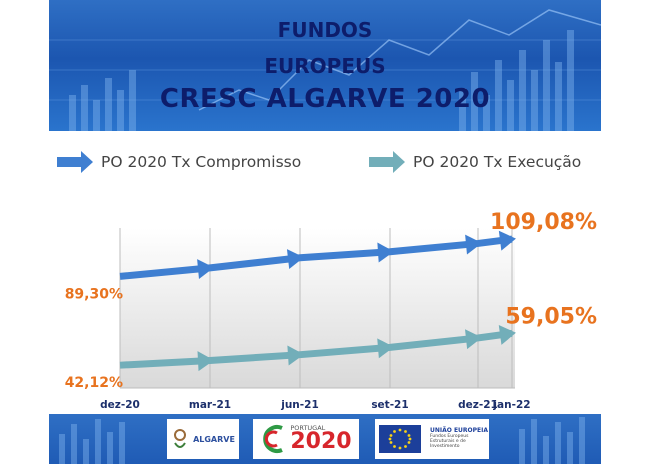 This screenshot has width=650, height=464. I want to click on legend-label-execucao: PO 2020 Tx Execução, so click(497, 162).